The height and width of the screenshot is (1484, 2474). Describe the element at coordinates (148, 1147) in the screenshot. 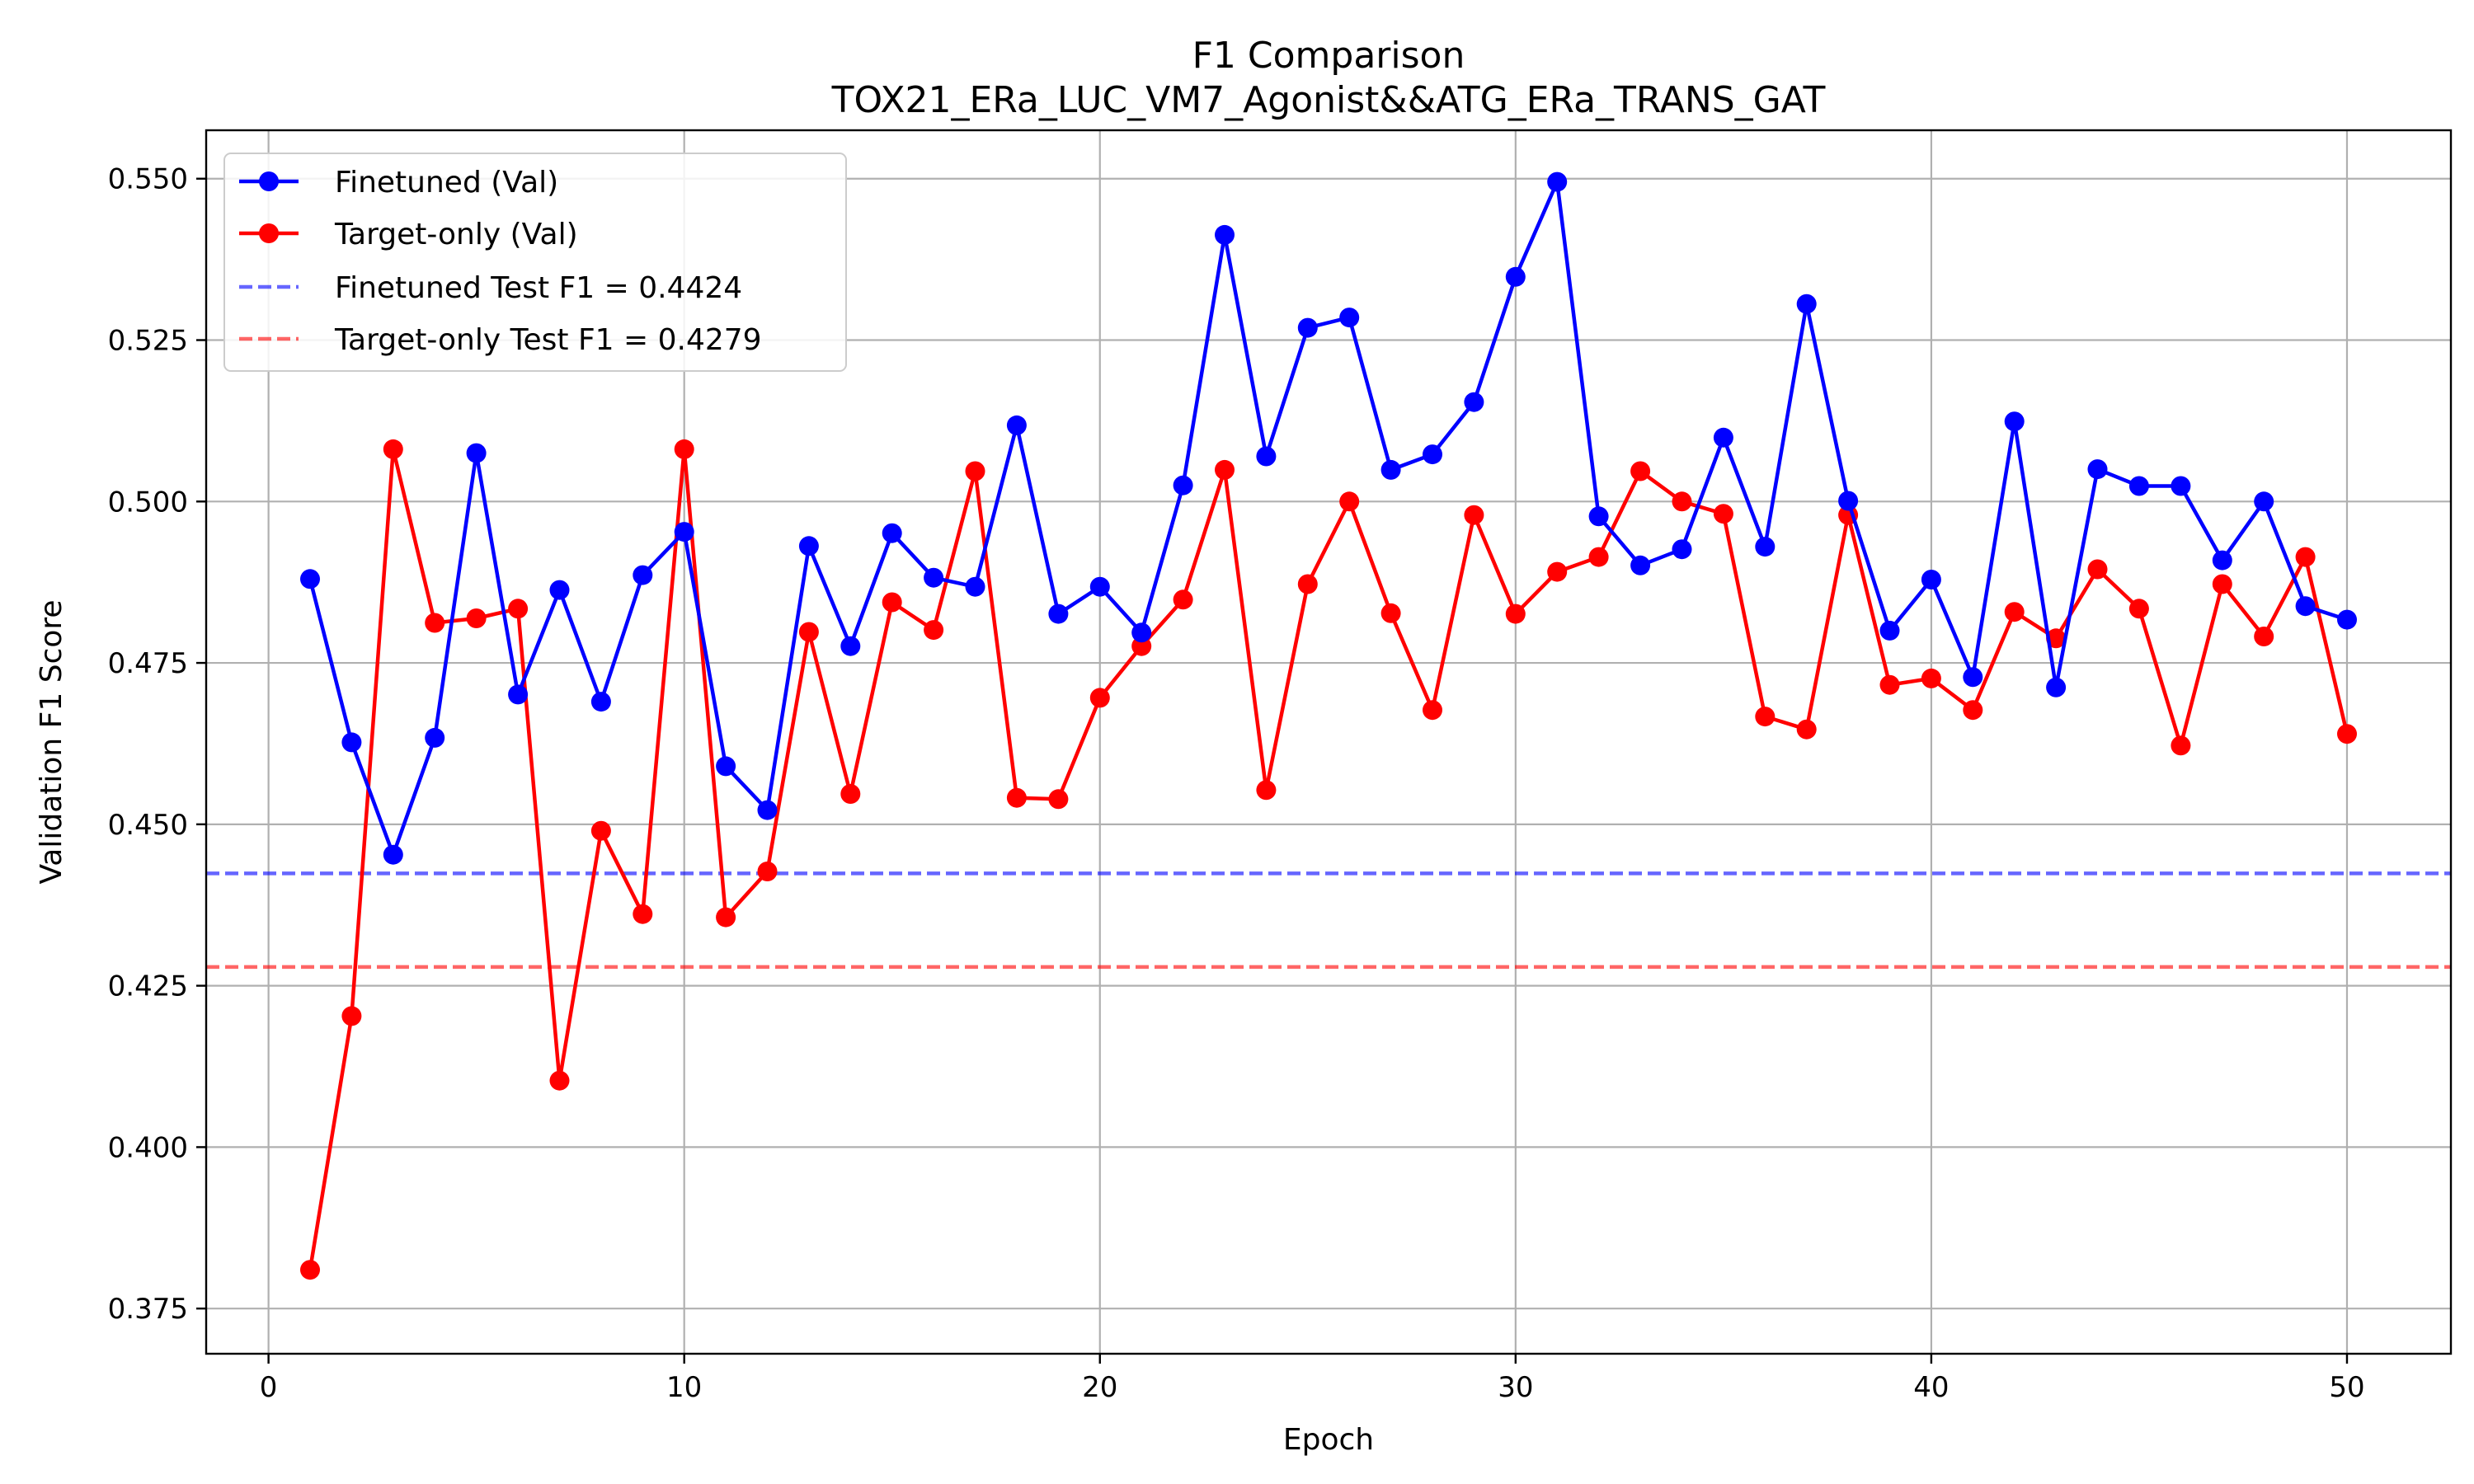

I see `y-tick-label: 0.400` at that location.